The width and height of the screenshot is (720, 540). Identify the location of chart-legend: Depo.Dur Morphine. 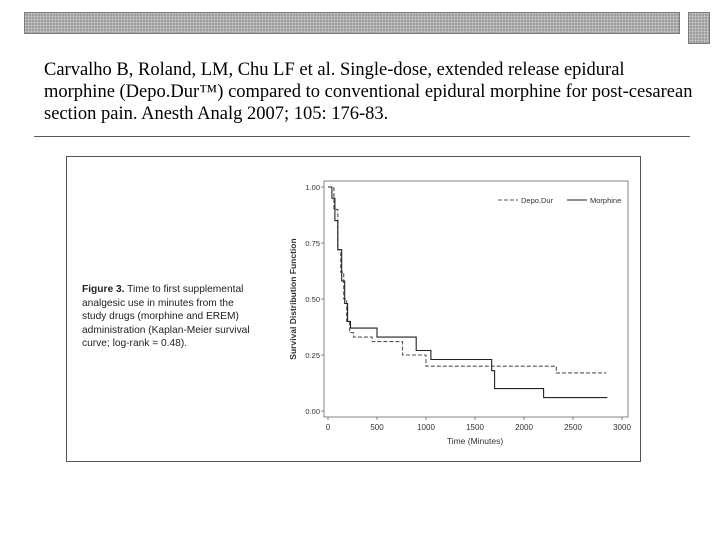
(559, 200).